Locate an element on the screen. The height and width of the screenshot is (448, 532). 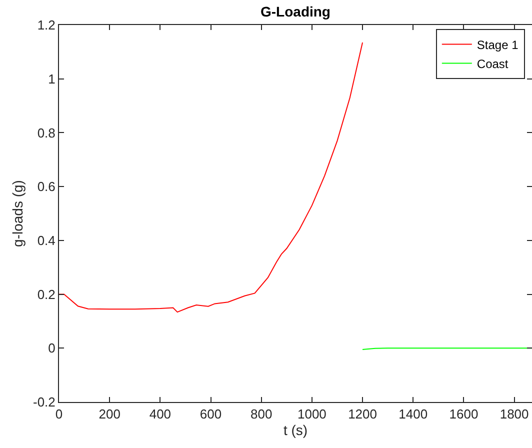
legend-label: Stage 1 is located at coordinates (497, 45).